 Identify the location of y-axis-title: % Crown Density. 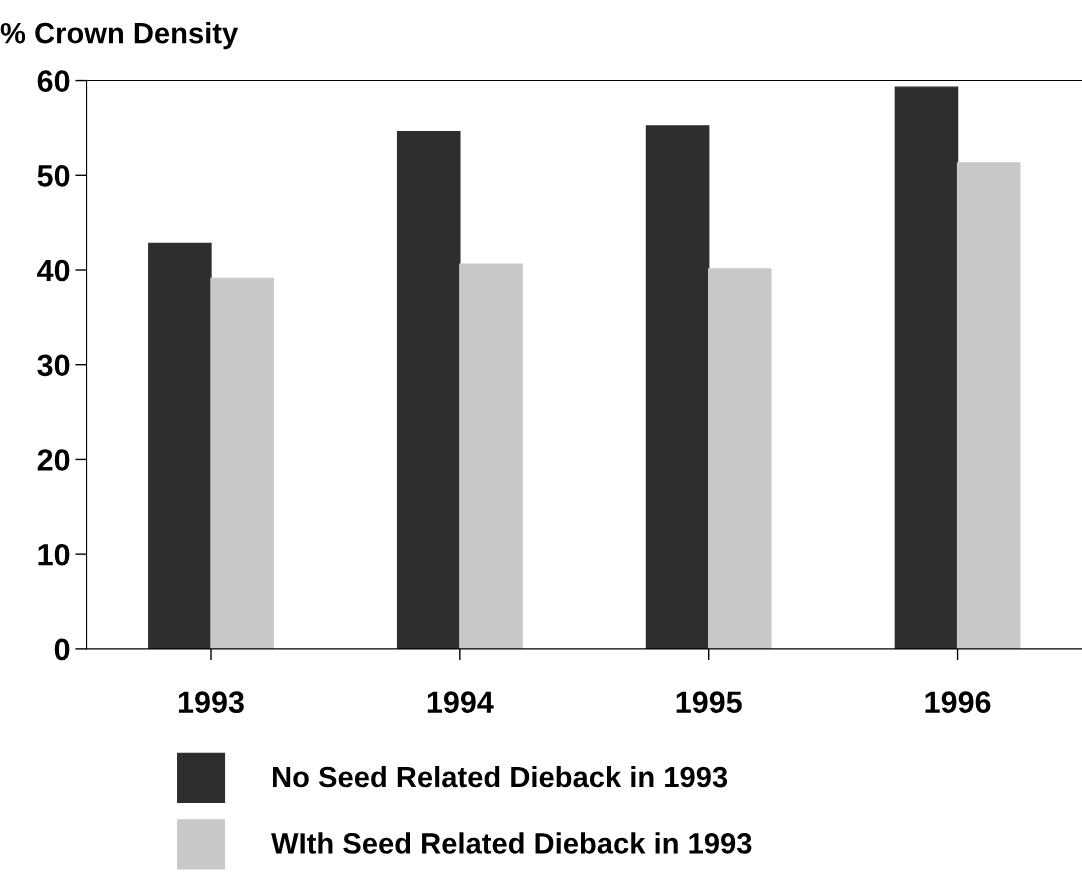
(119, 36).